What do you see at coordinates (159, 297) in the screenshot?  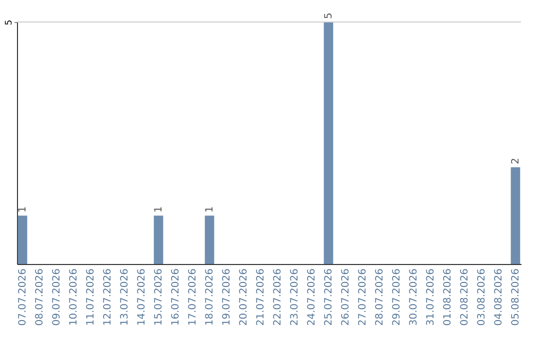 I see `x-tick-label: 15.07.2026` at bounding box center [159, 297].